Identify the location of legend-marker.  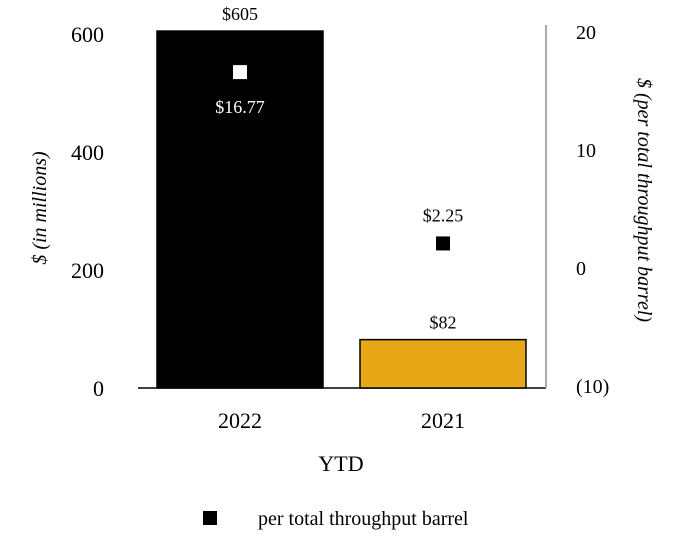
(210, 518).